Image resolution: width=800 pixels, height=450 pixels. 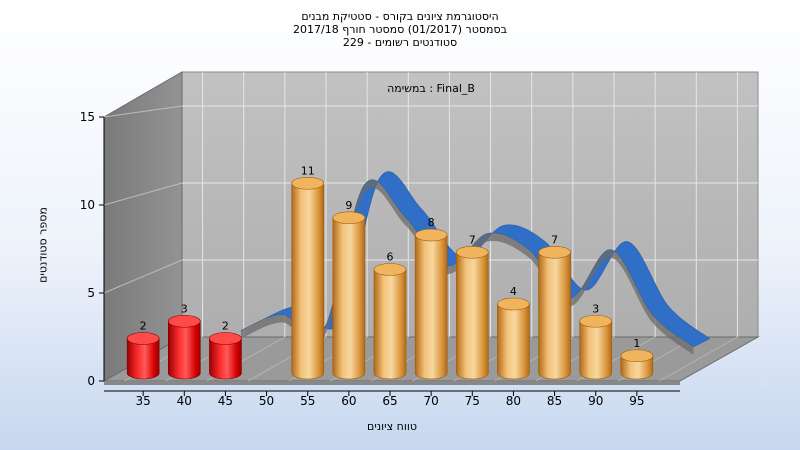 What do you see at coordinates (431, 401) in the screenshot?
I see `x-tick-label: 70` at bounding box center [431, 401].